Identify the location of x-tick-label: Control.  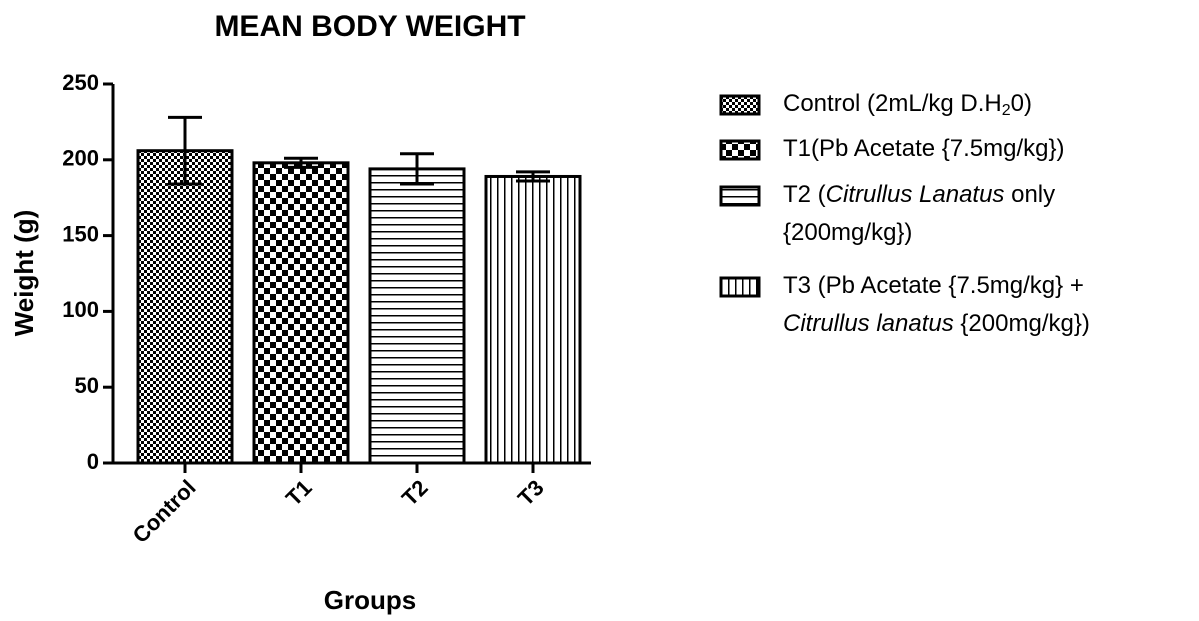
(164, 511).